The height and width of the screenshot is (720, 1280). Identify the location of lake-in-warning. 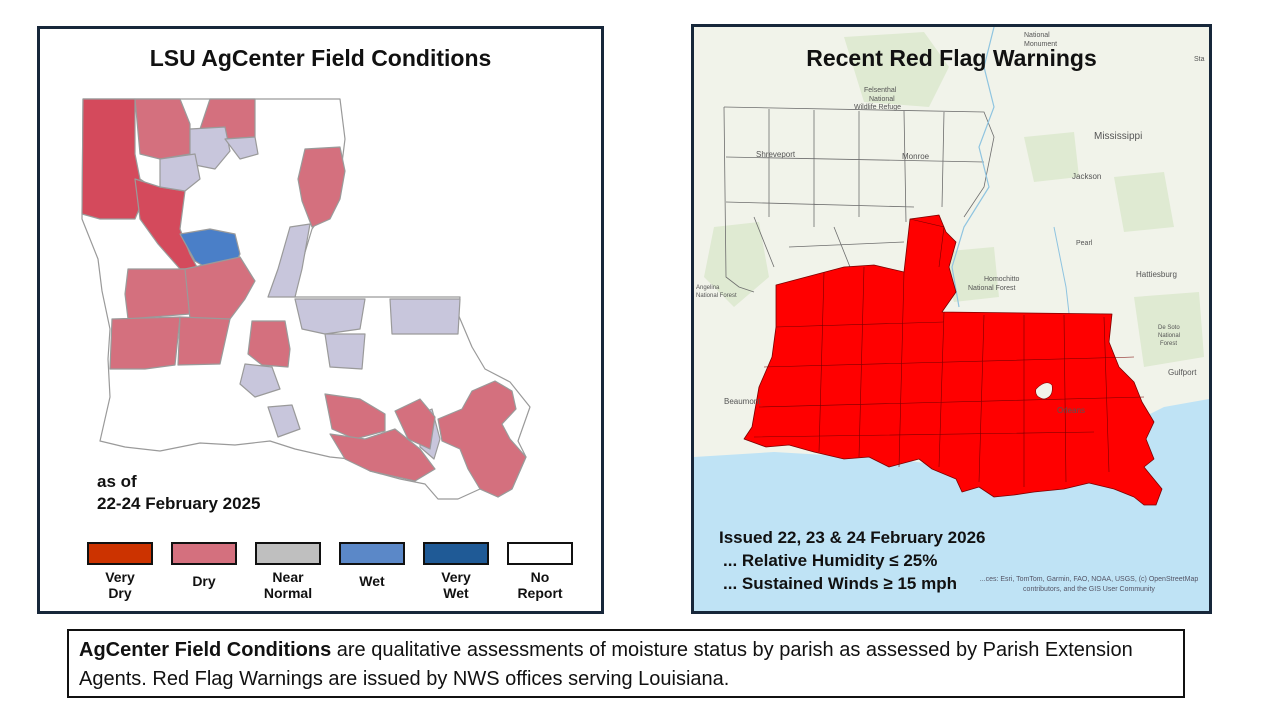
(1044, 391).